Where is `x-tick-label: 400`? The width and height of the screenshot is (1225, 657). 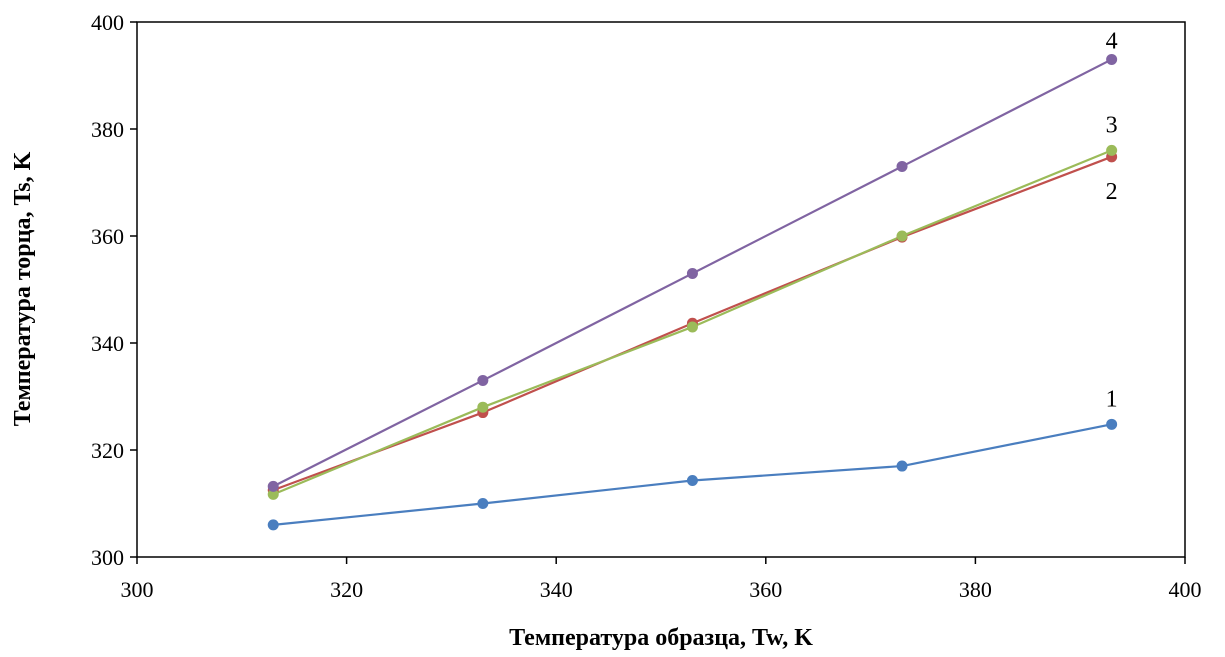
x-tick-label: 400 is located at coordinates (1185, 589).